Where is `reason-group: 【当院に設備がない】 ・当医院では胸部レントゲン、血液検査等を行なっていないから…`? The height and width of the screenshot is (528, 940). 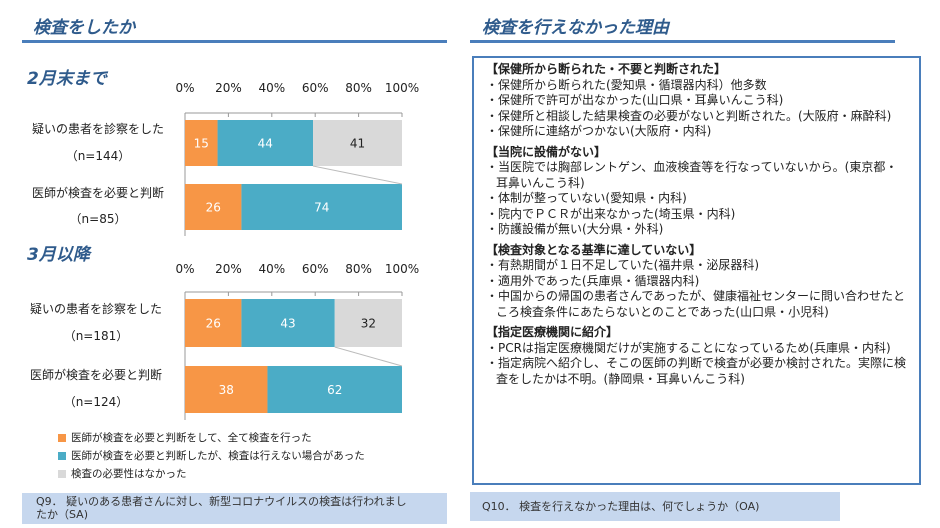 reason-group: 【当院に設備がない】 ・当医院では胸部レントゲン、血液検査等を行なっていないから… is located at coordinates (696, 191).